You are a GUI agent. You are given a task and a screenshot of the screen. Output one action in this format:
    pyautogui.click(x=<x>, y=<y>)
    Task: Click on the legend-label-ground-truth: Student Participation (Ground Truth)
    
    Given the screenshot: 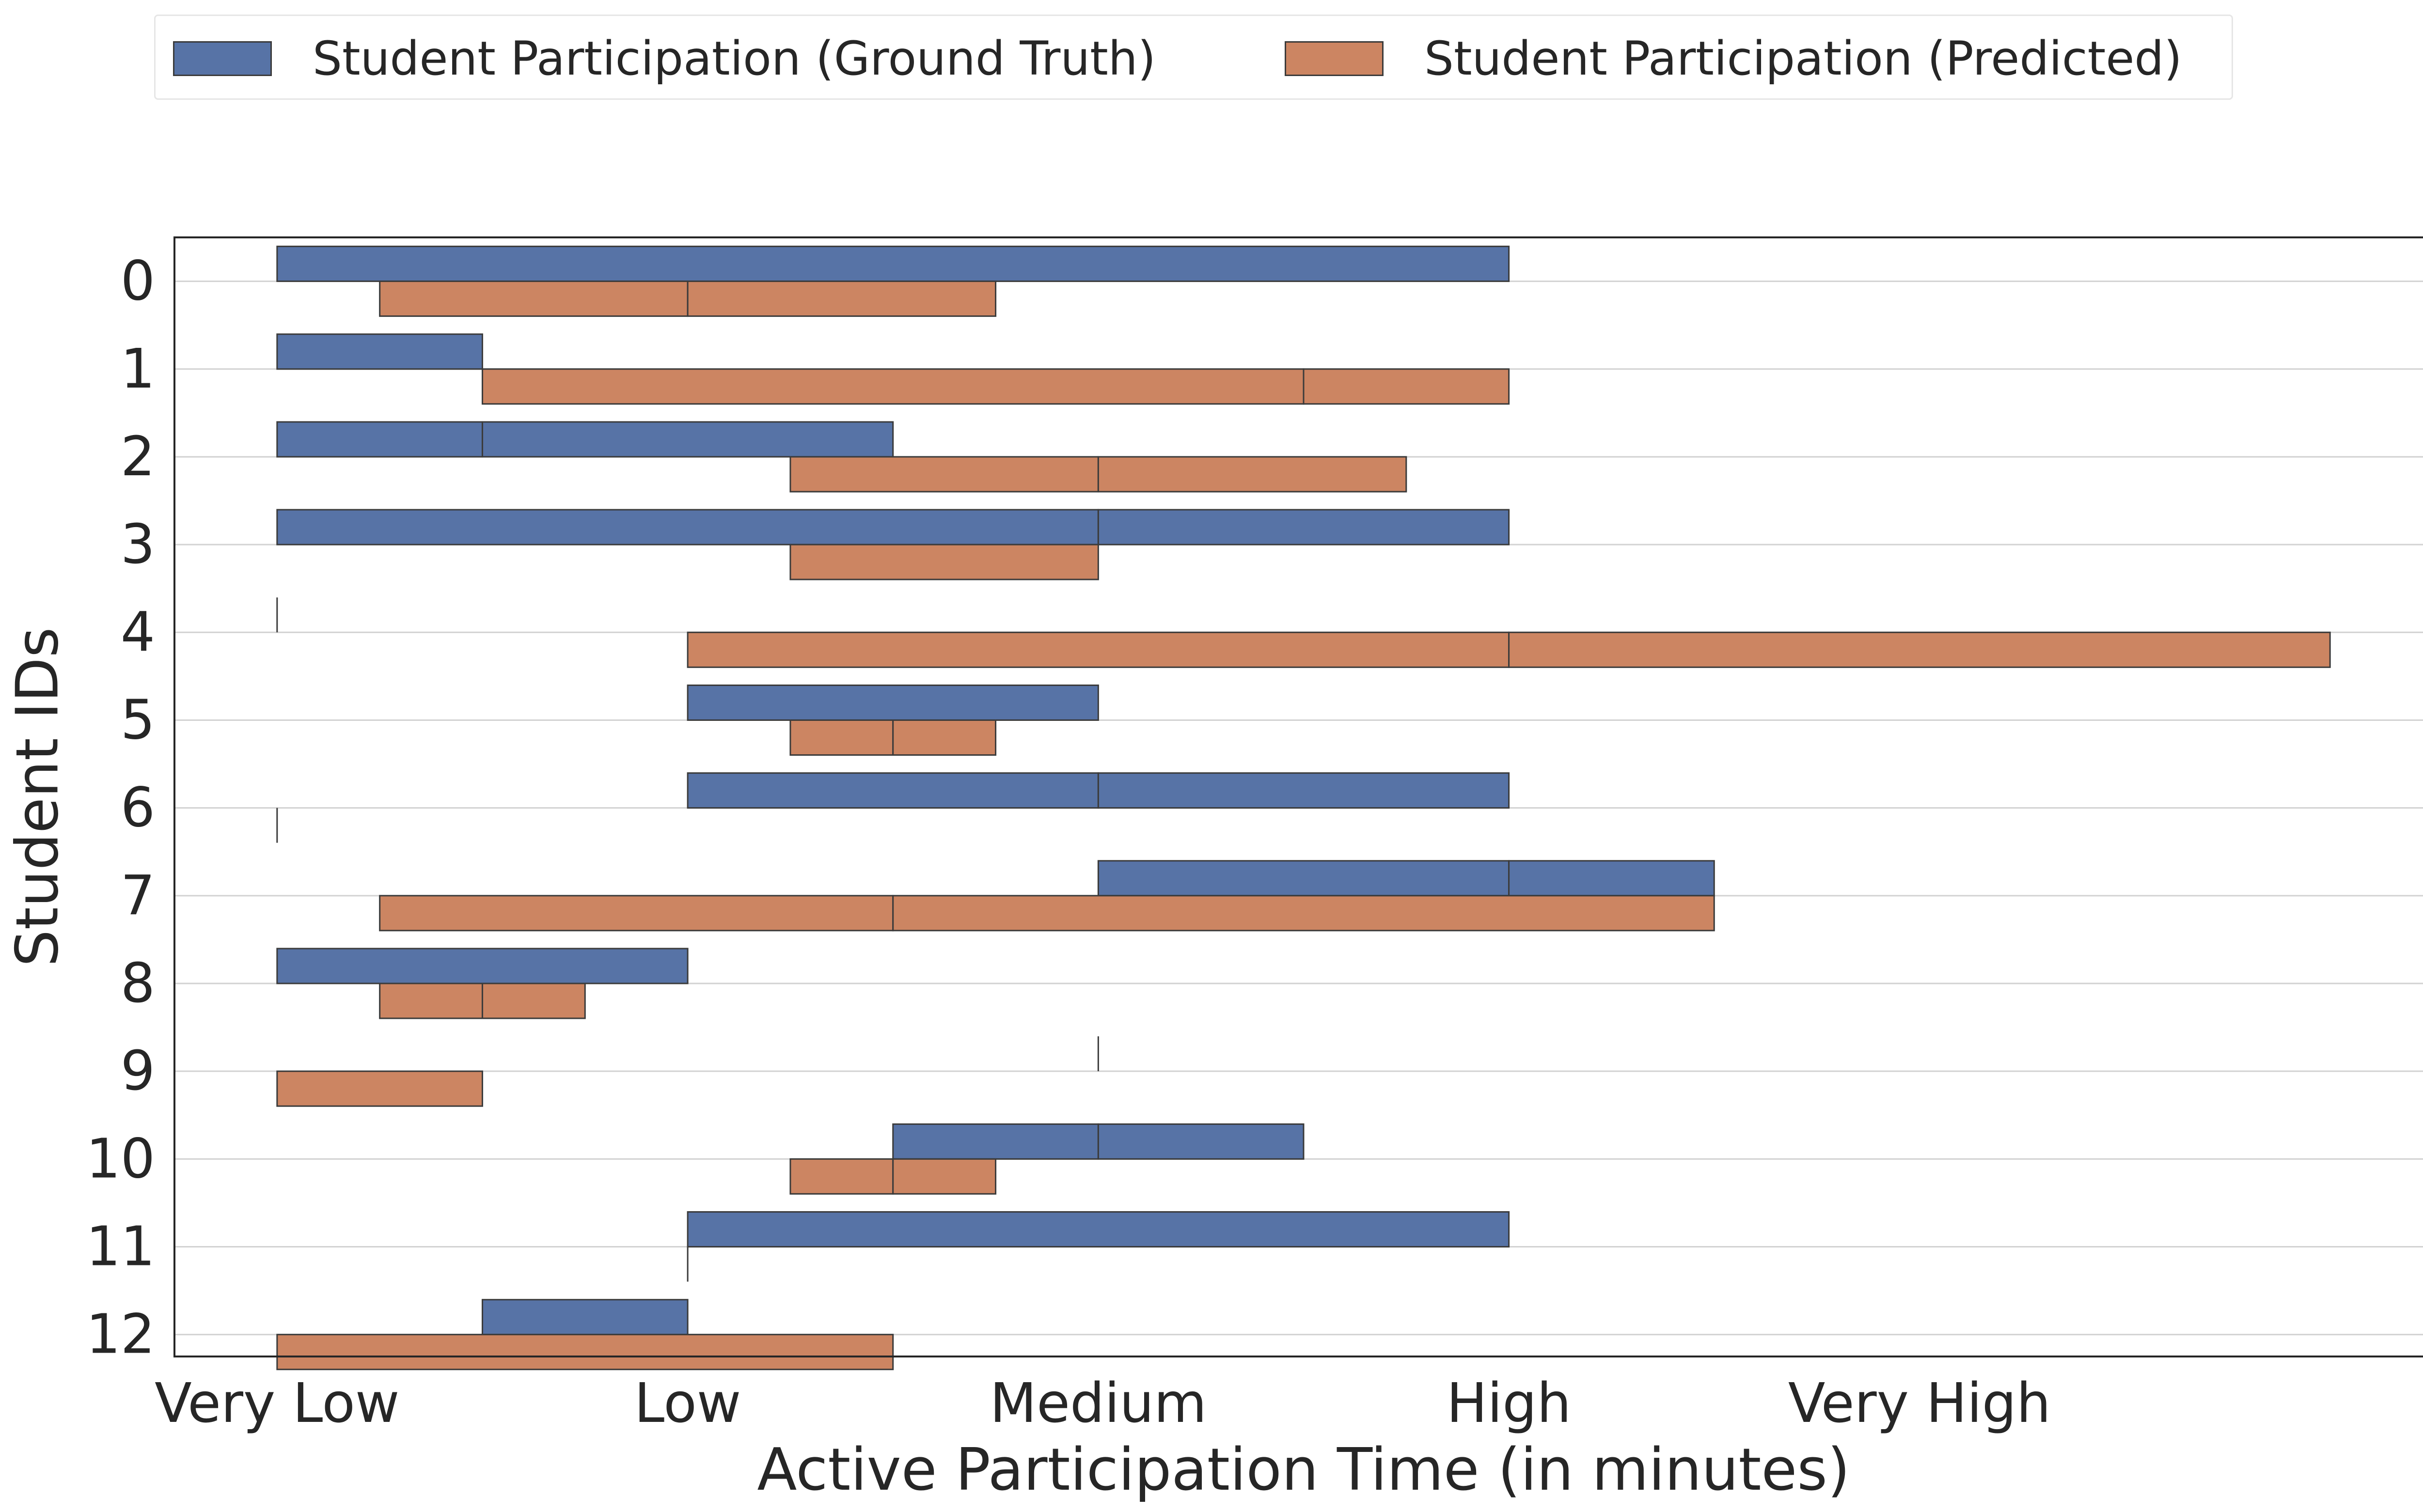 What is the action you would take?
    pyautogui.click(x=734, y=58)
    